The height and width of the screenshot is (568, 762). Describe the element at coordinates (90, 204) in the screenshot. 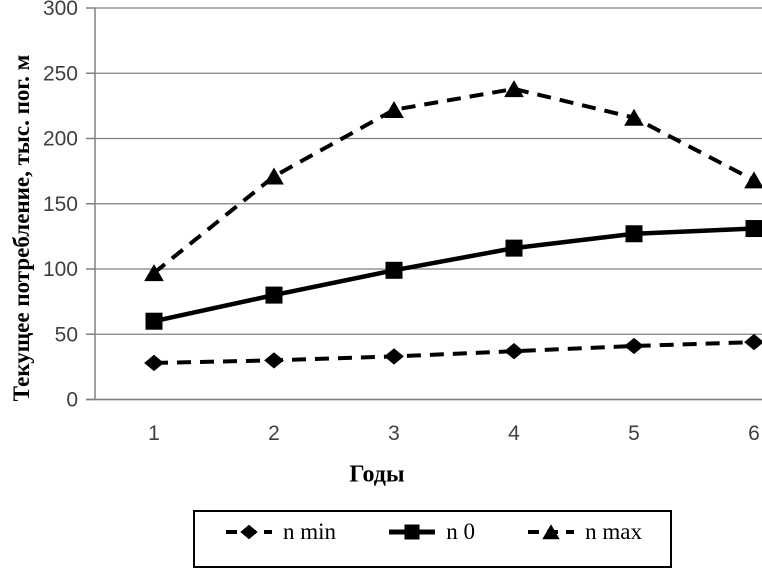

I see `axis-ticks` at that location.